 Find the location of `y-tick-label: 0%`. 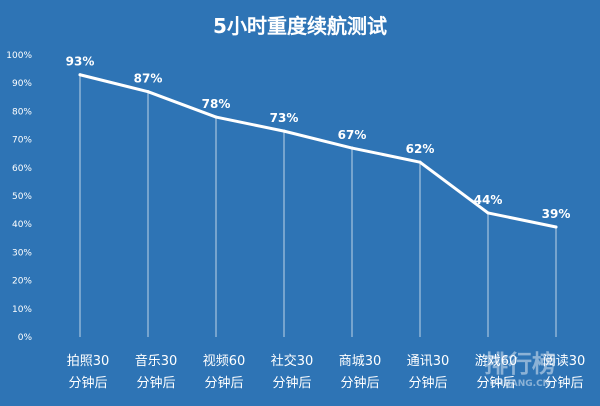

y-tick-label: 0% is located at coordinates (25, 338).